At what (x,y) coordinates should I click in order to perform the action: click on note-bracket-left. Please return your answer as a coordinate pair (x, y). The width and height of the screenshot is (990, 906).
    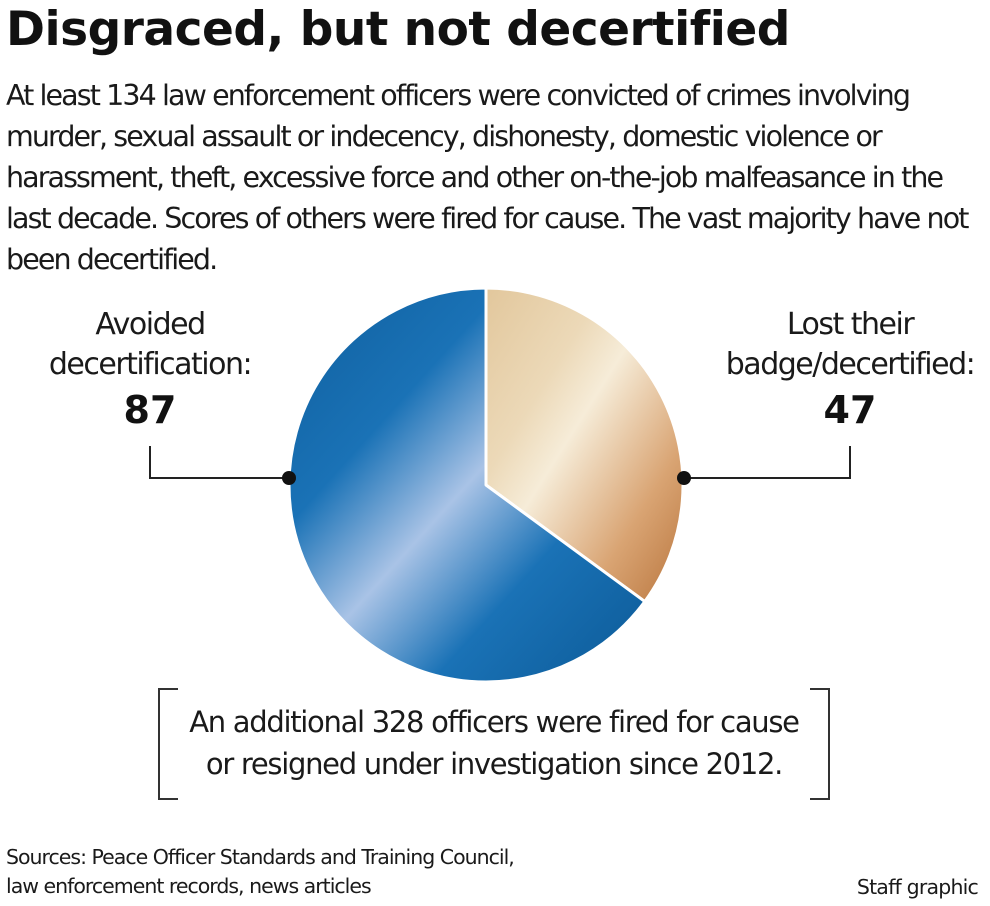
    Looking at the image, I should click on (168, 744).